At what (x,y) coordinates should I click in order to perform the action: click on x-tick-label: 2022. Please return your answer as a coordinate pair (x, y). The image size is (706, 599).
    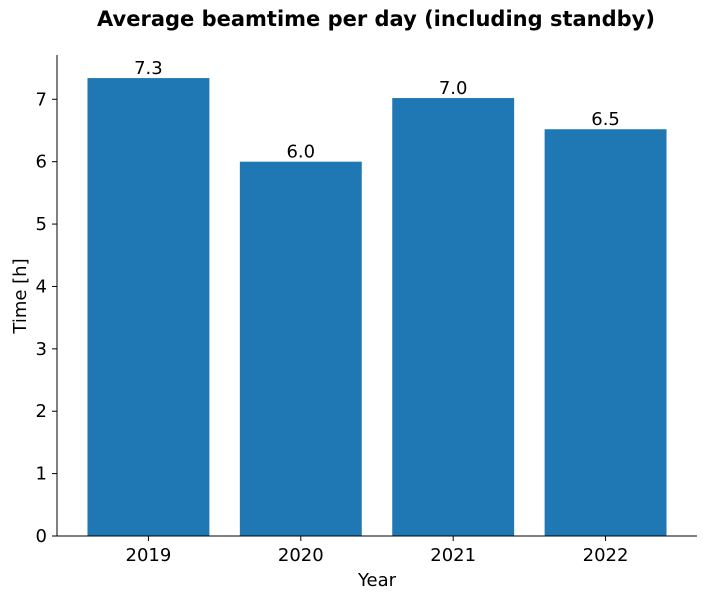
    Looking at the image, I should click on (606, 555).